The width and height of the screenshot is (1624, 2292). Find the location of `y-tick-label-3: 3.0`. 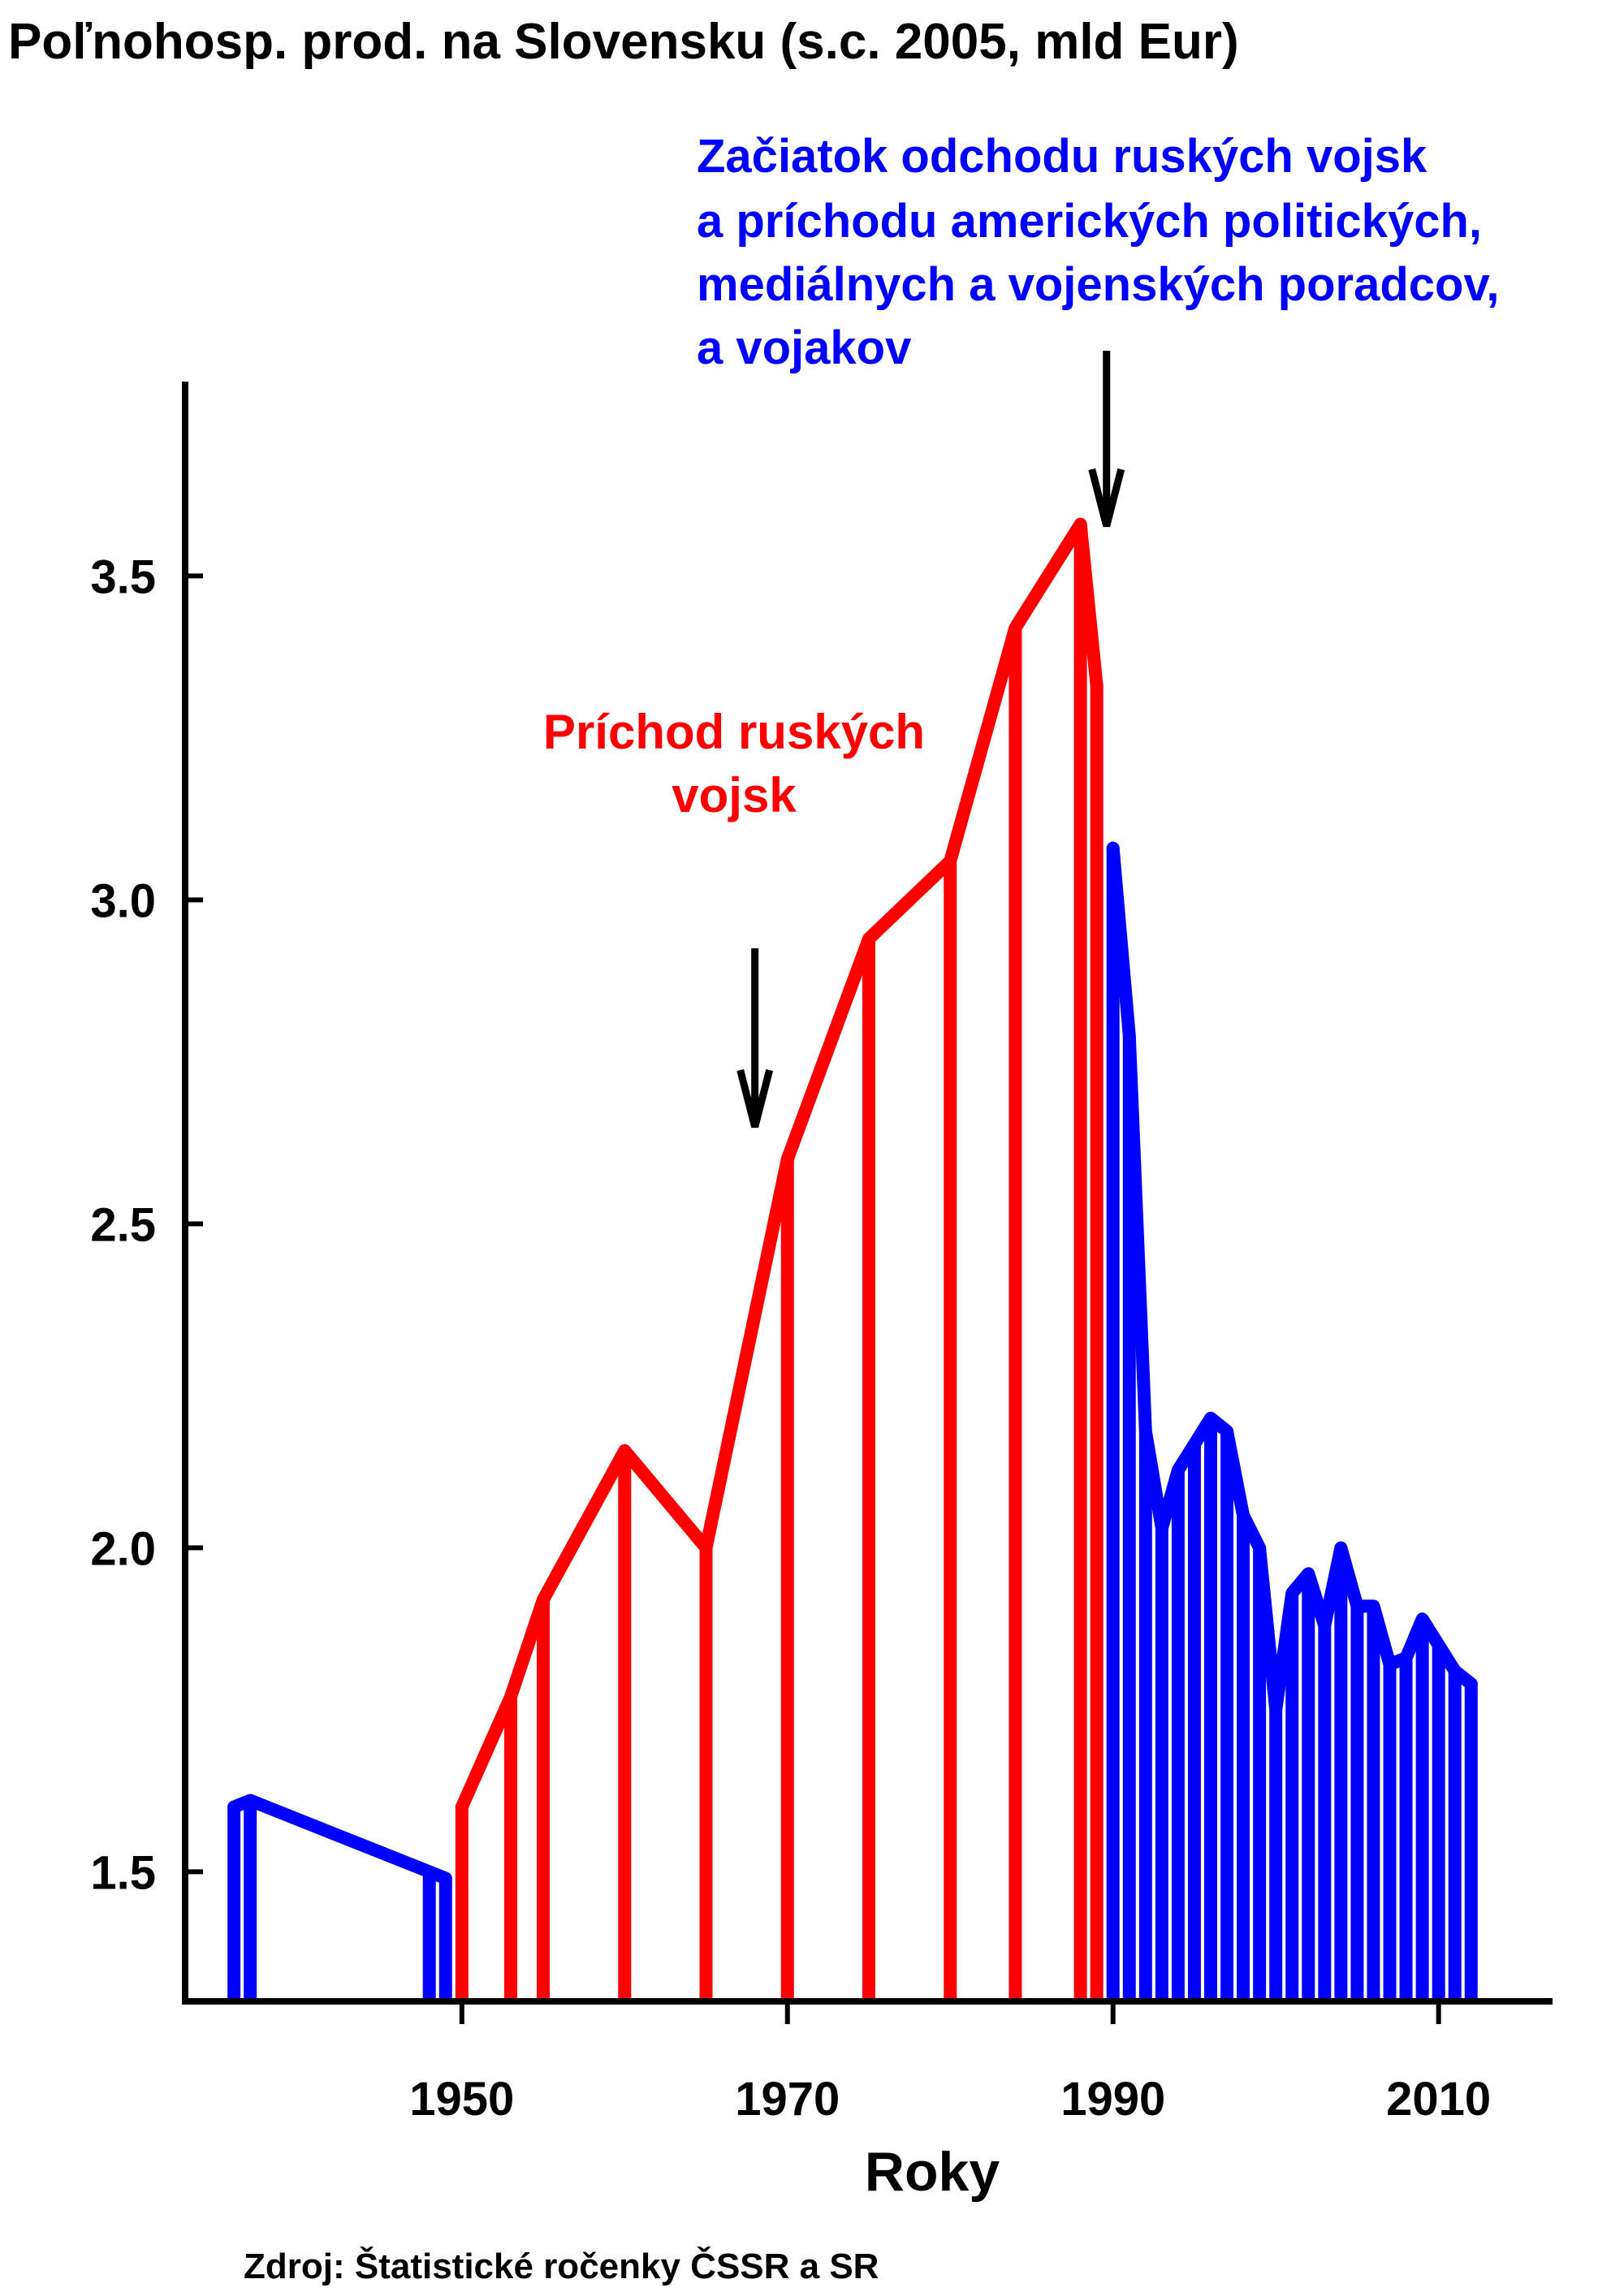

y-tick-label-3: 3.0 is located at coordinates (123, 900).